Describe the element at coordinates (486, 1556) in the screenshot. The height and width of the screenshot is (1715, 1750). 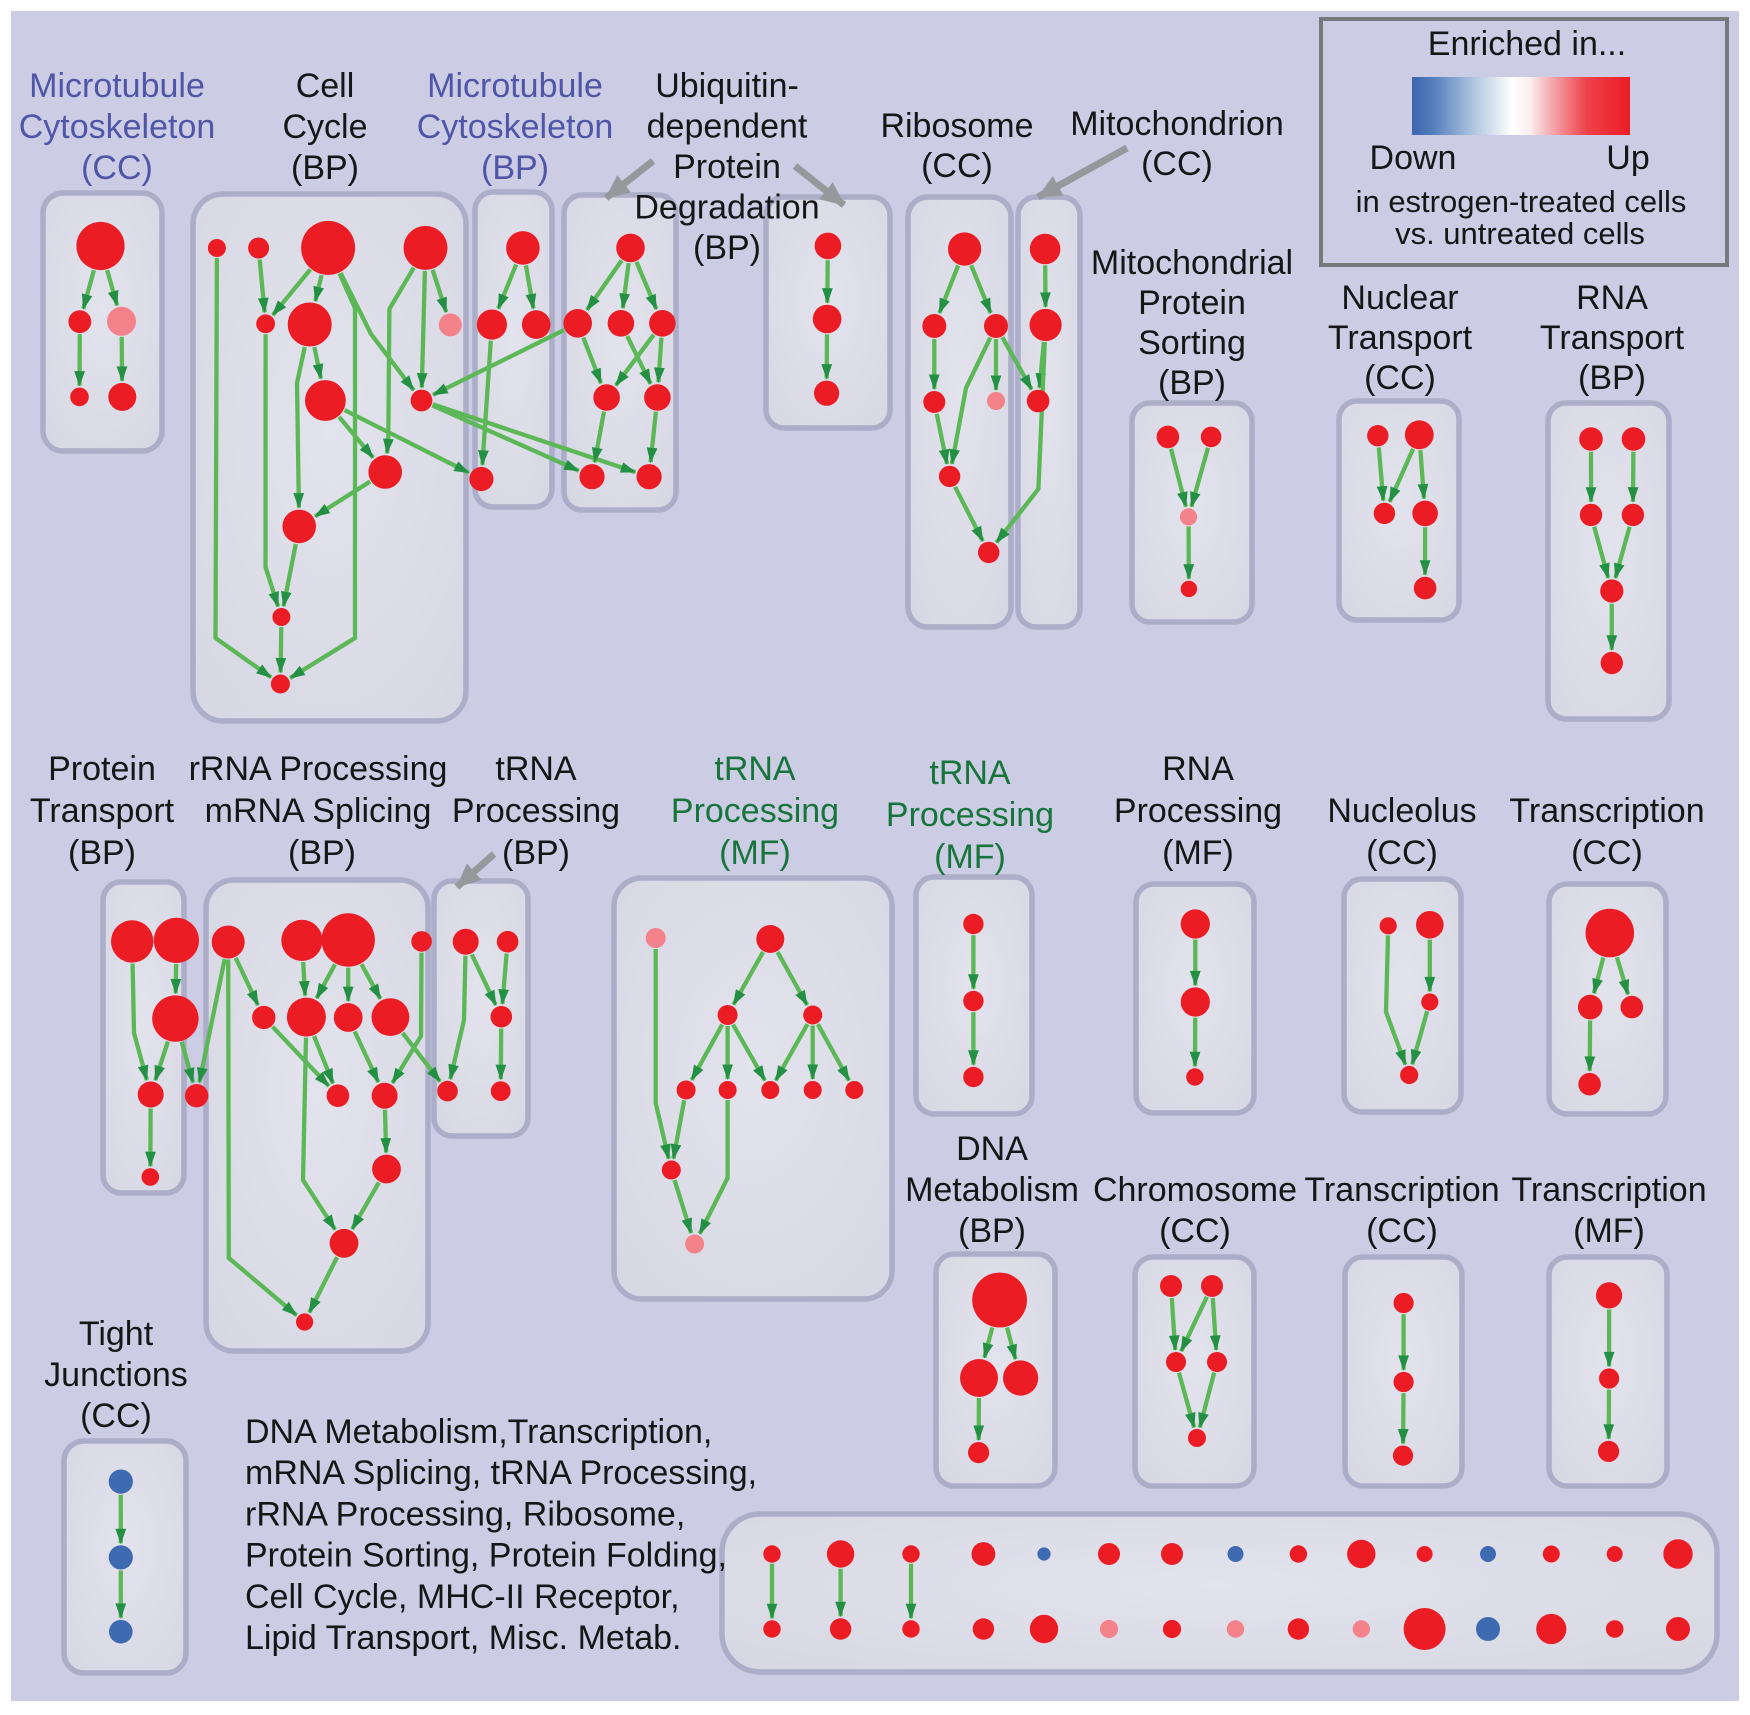
I see `svg-text:Protein Sorting, Protein Foldi: Protein Sorting, Protein Folding,` at that location.